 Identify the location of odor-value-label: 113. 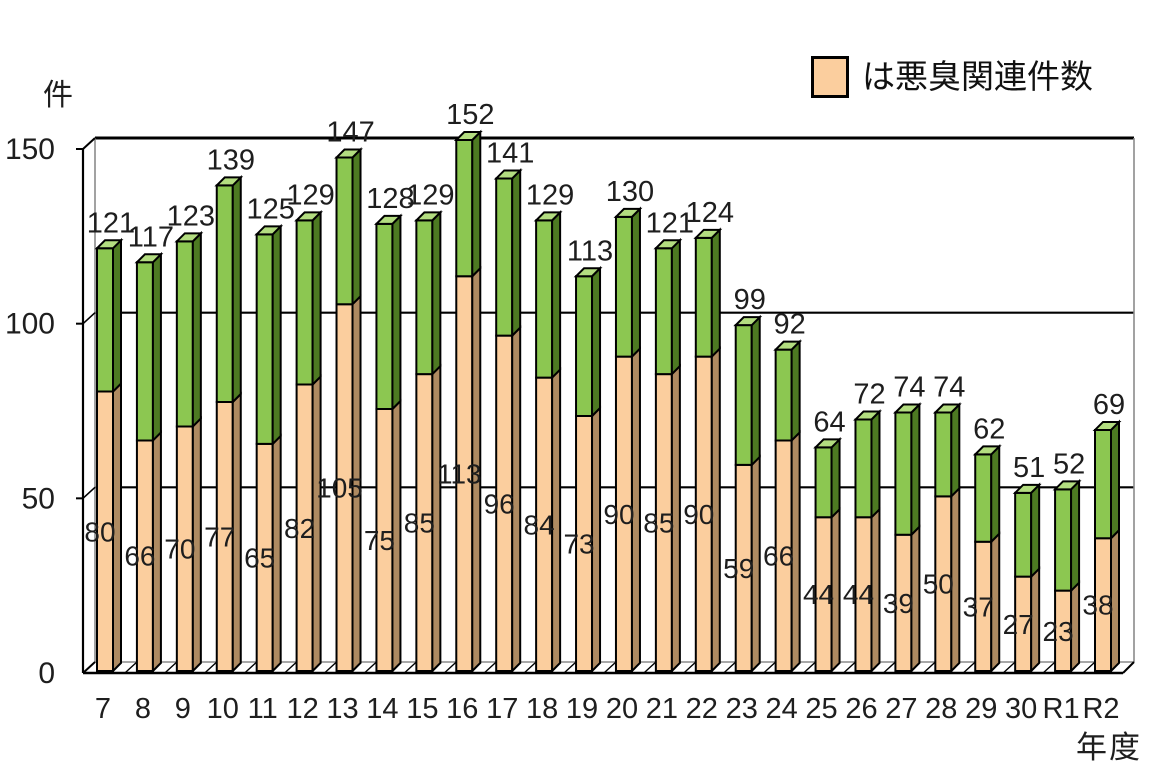
(459, 474).